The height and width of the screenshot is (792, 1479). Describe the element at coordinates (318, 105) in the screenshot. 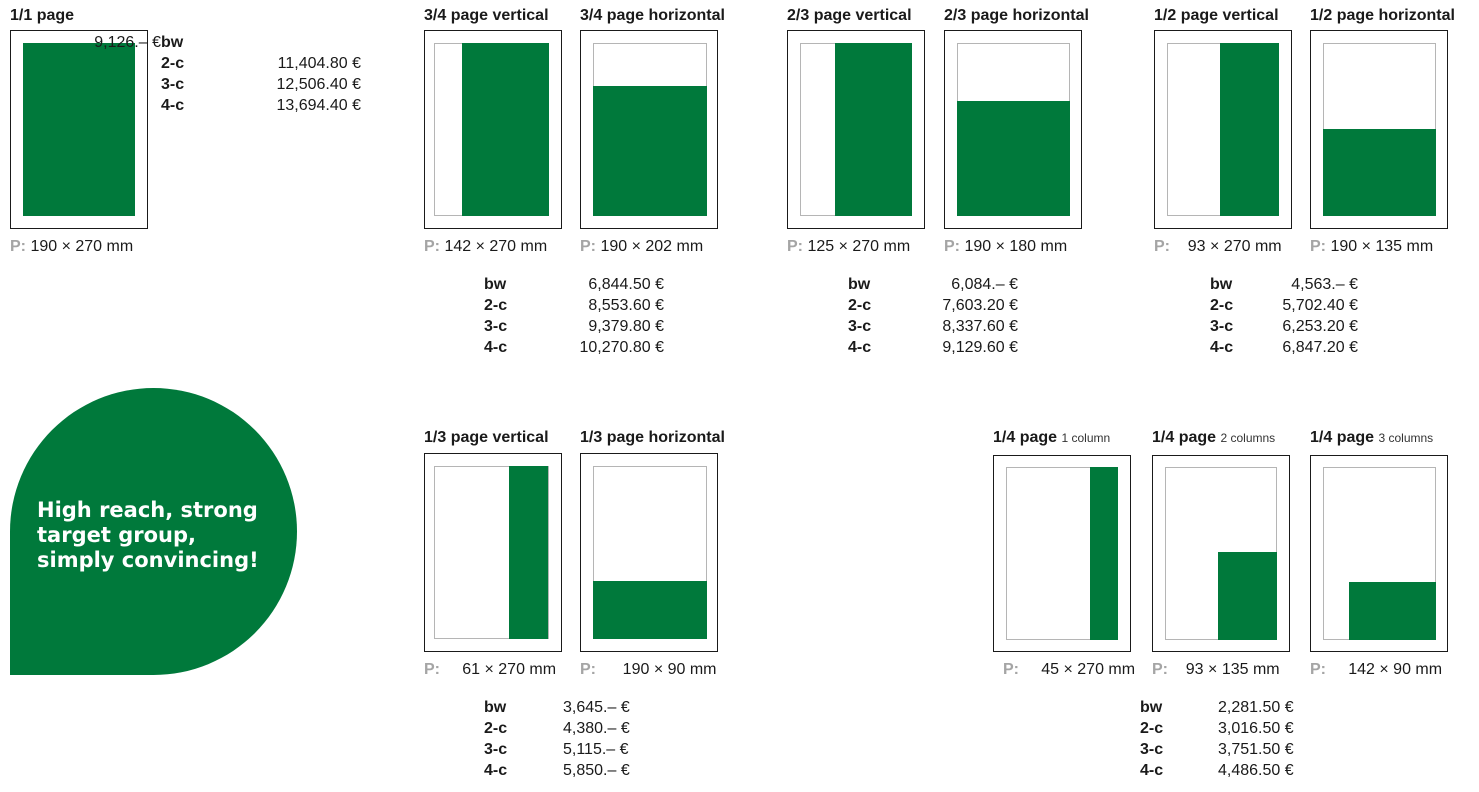

I see `price-value: 13,694.40 €` at that location.